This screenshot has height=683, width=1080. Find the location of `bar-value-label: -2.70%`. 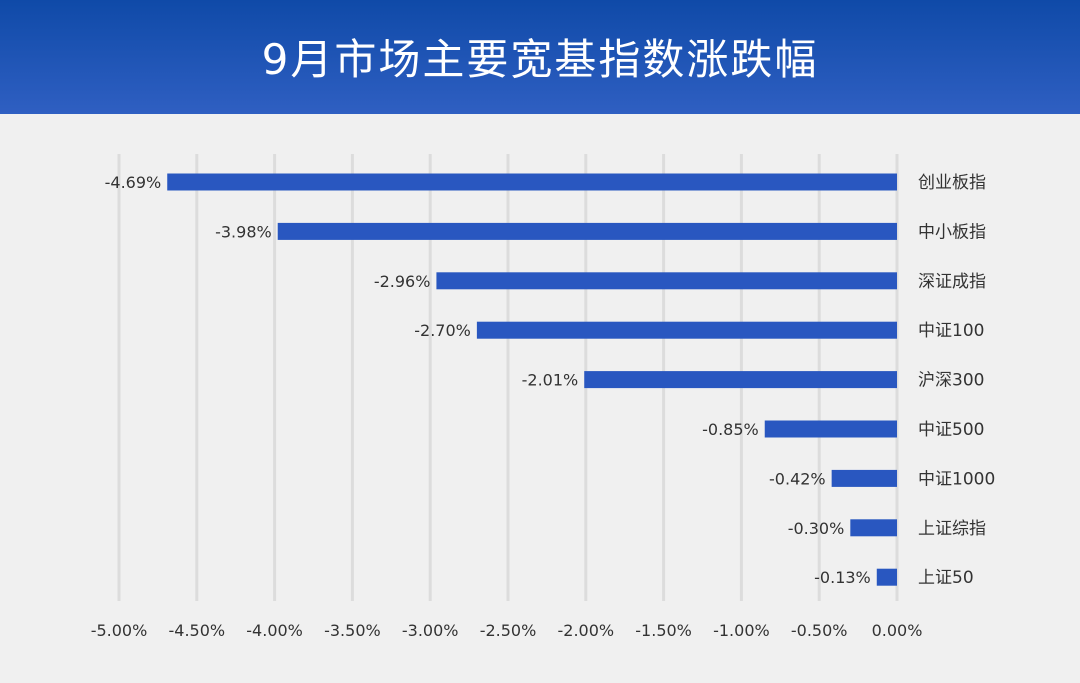

bar-value-label: -2.70% is located at coordinates (442, 330).